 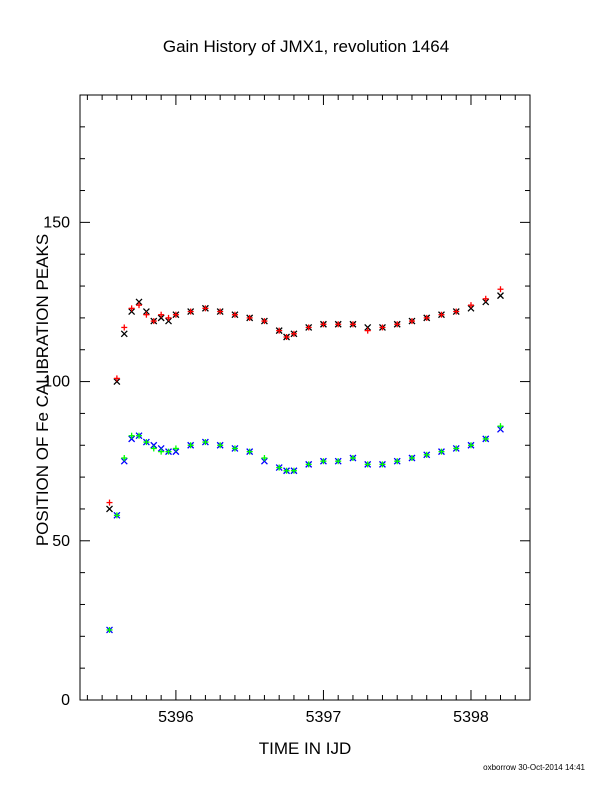 I want to click on chart-title: Gain History of JMX1, revolution 1464, so click(x=306, y=46).